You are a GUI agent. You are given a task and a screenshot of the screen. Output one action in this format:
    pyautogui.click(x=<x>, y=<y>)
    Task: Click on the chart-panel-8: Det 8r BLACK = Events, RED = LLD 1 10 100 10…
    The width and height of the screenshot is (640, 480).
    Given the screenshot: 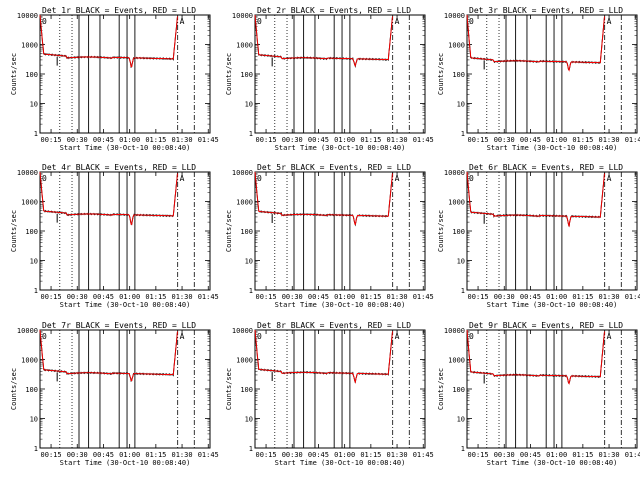 What is the action you would take?
    pyautogui.click(x=329, y=394)
    